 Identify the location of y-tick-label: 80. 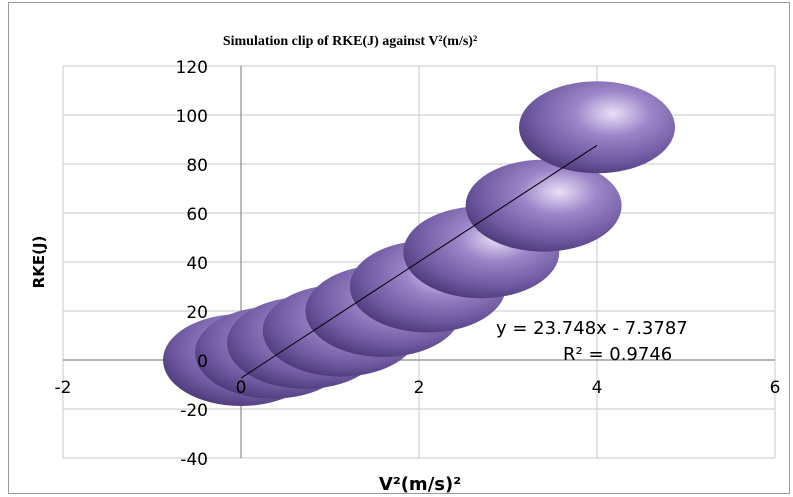
(197, 166).